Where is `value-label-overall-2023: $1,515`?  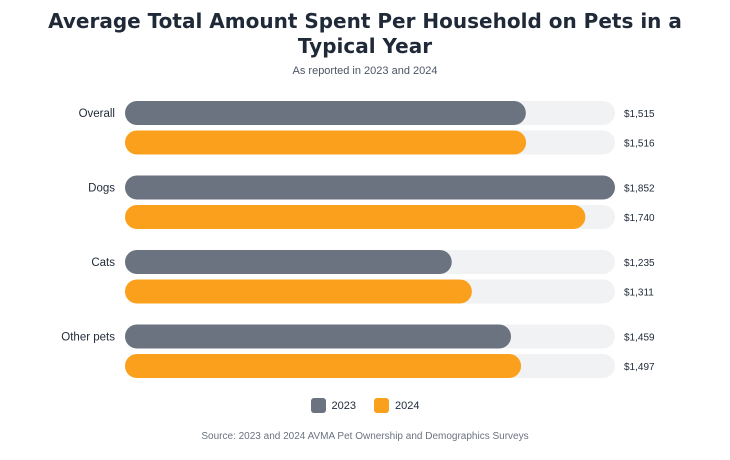
value-label-overall-2023: $1,515 is located at coordinates (639, 114).